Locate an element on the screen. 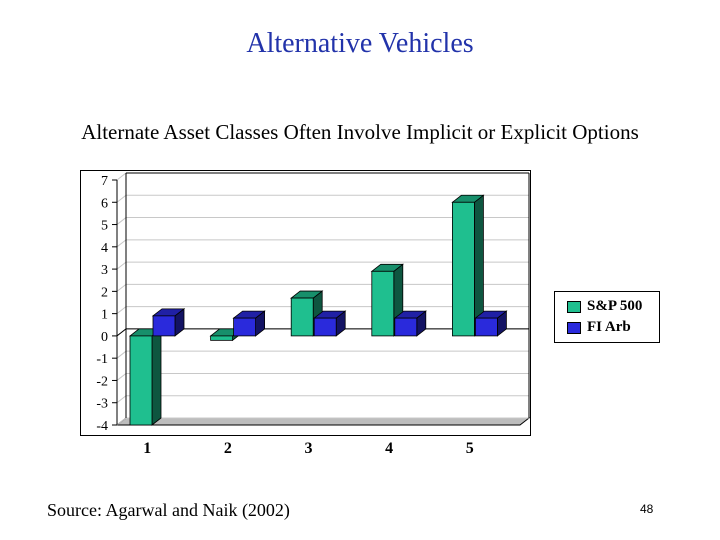 The height and width of the screenshot is (540, 720). legend-label-fi-arb: FI Arb is located at coordinates (609, 327).